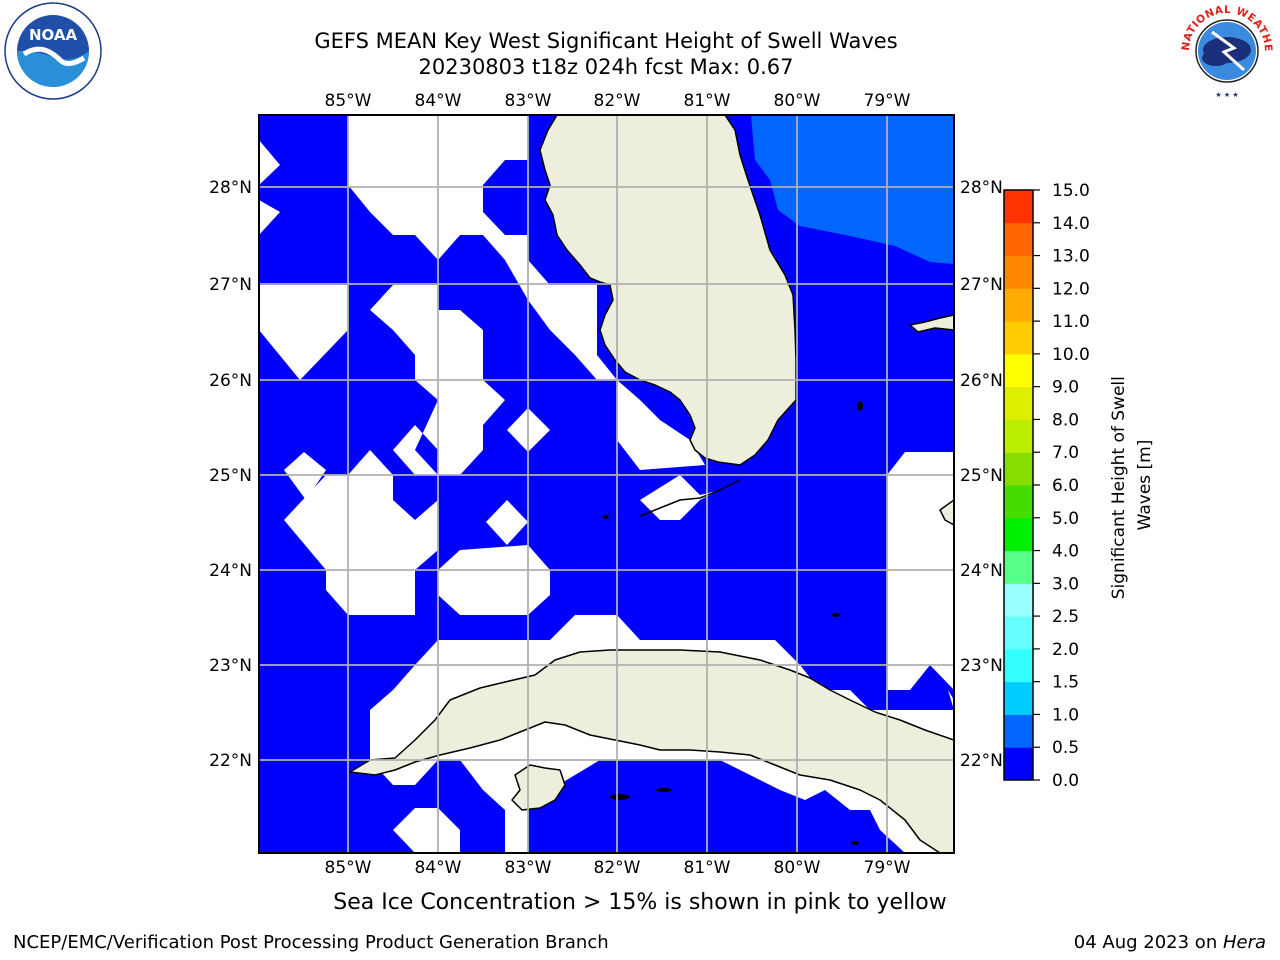  What do you see at coordinates (230, 571) in the screenshot?
I see `lat-label-left: 24°N` at bounding box center [230, 571].